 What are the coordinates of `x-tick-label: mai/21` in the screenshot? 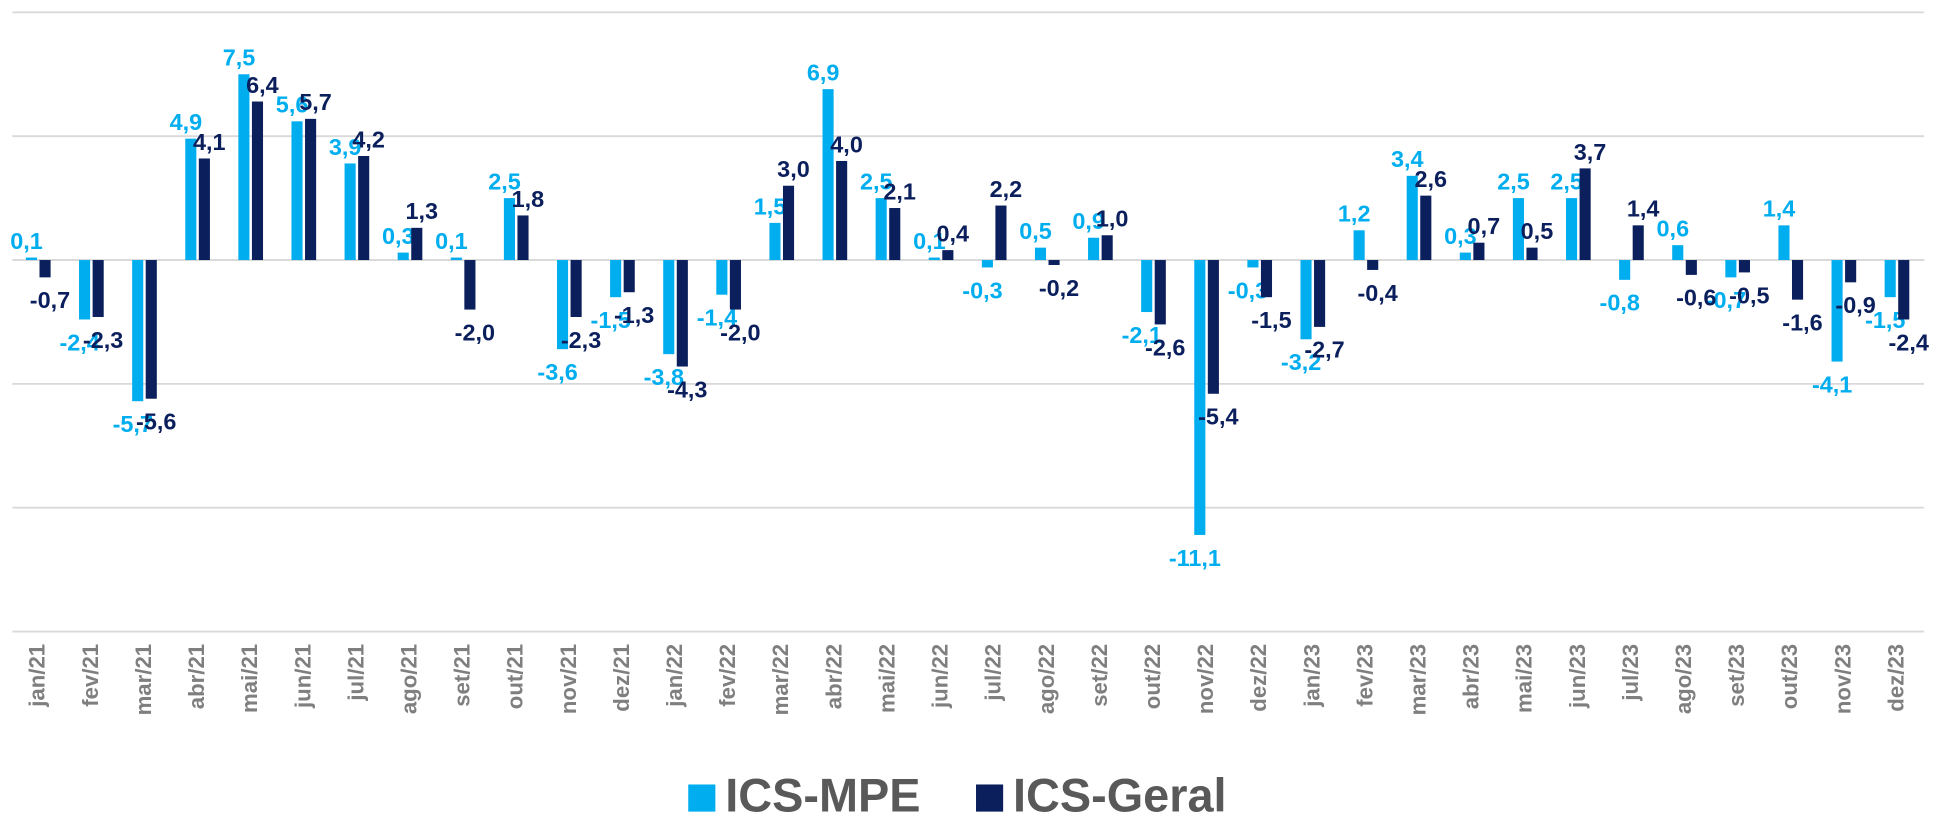 It's located at (249, 678).